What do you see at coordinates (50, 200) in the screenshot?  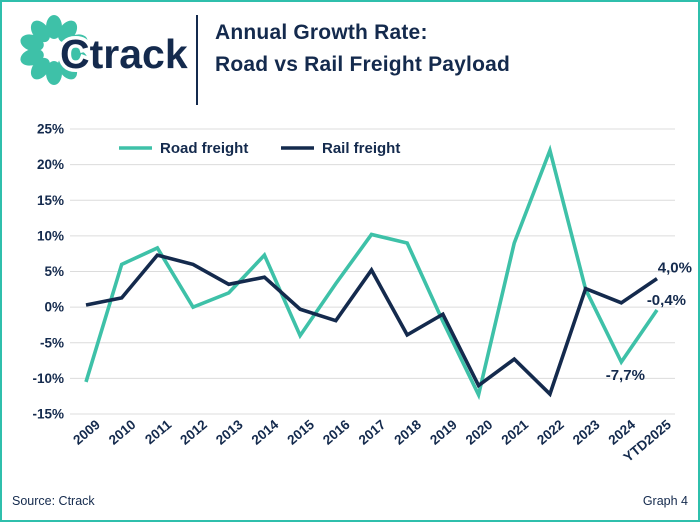 I see `y-tick-label: 15%` at bounding box center [50, 200].